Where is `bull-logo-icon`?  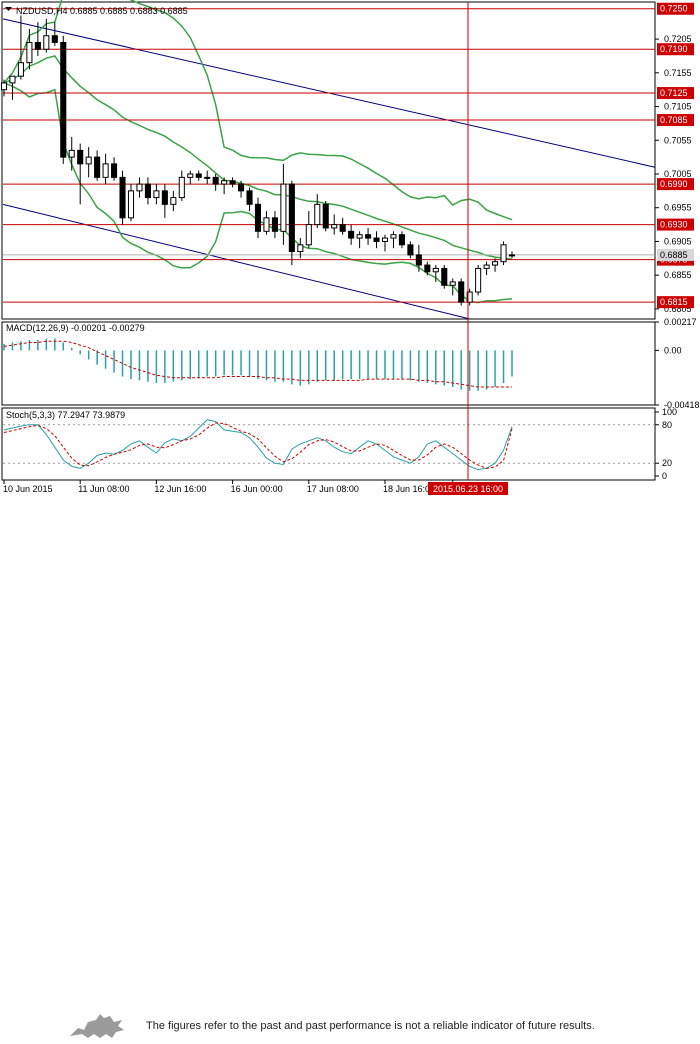 bull-logo-icon is located at coordinates (97, 1026).